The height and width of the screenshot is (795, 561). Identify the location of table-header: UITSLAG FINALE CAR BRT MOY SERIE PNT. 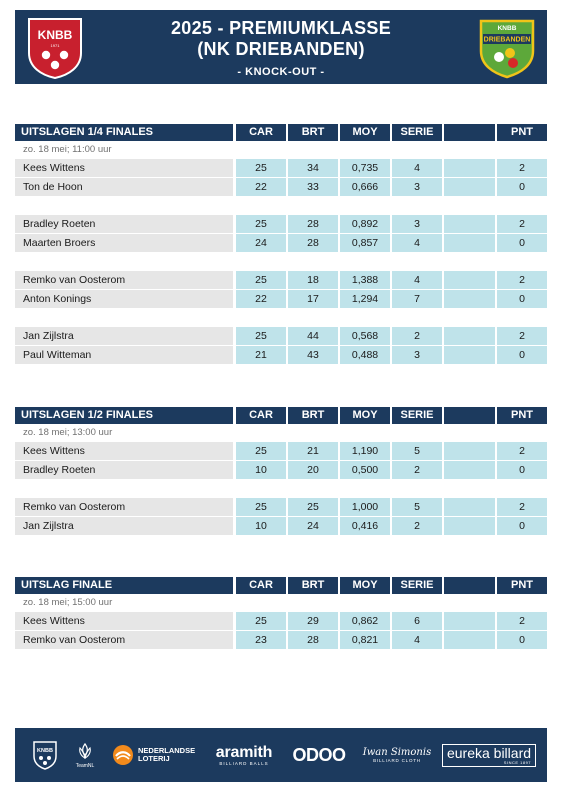
(281, 585).